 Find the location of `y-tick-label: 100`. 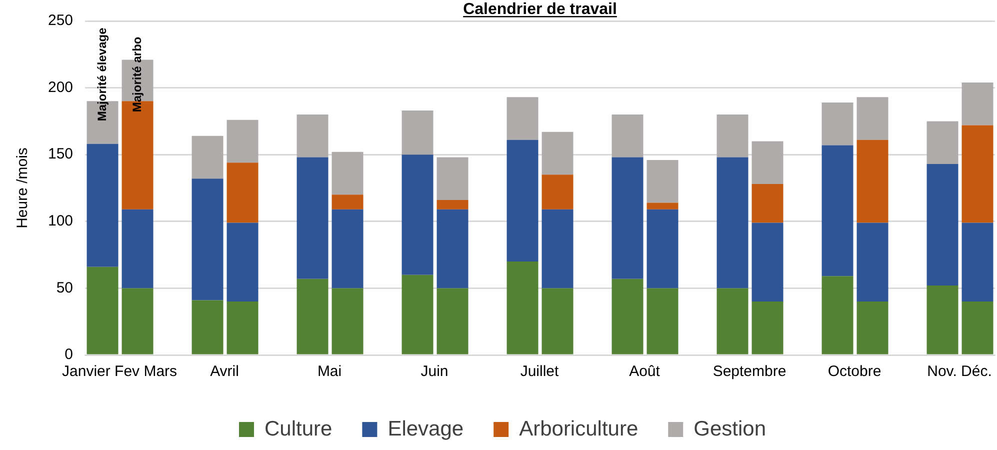

y-tick-label: 100 is located at coordinates (61, 221).